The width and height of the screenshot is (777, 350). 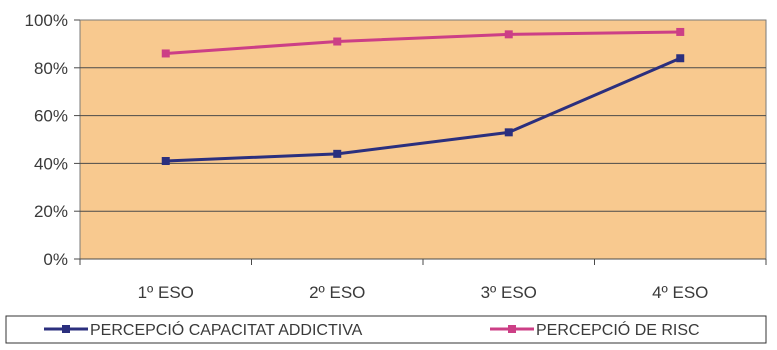 I want to click on y-tick-label: 0%, so click(x=55, y=259).